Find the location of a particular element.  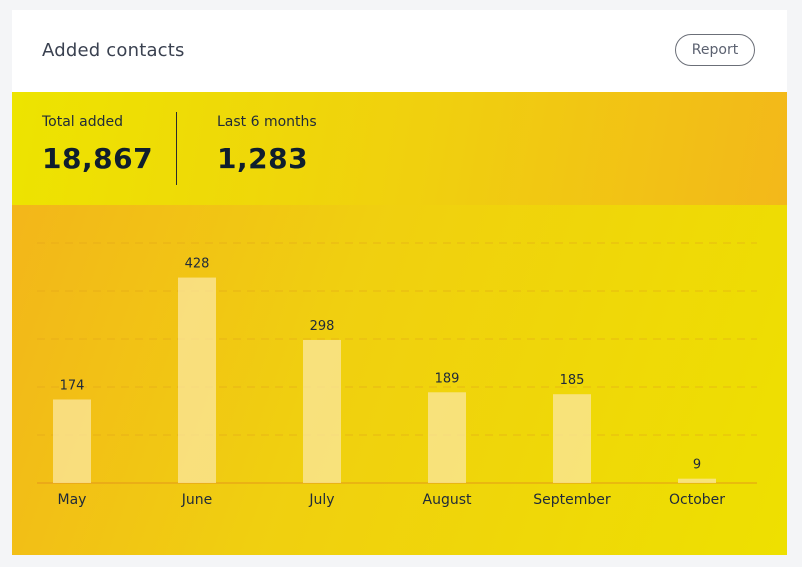

value-label-october: 9 is located at coordinates (697, 465).